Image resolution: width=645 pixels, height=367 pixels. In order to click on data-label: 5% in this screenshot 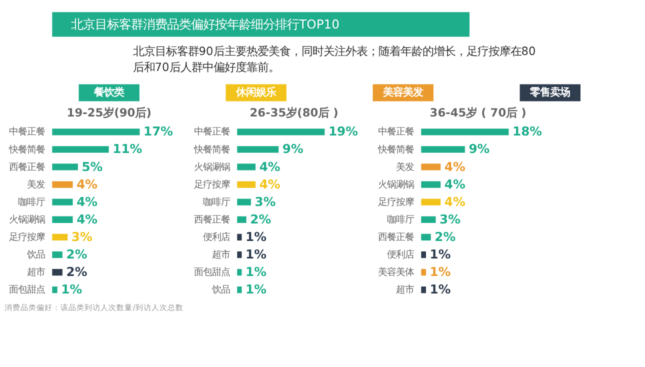, I will do `click(92, 167)`.